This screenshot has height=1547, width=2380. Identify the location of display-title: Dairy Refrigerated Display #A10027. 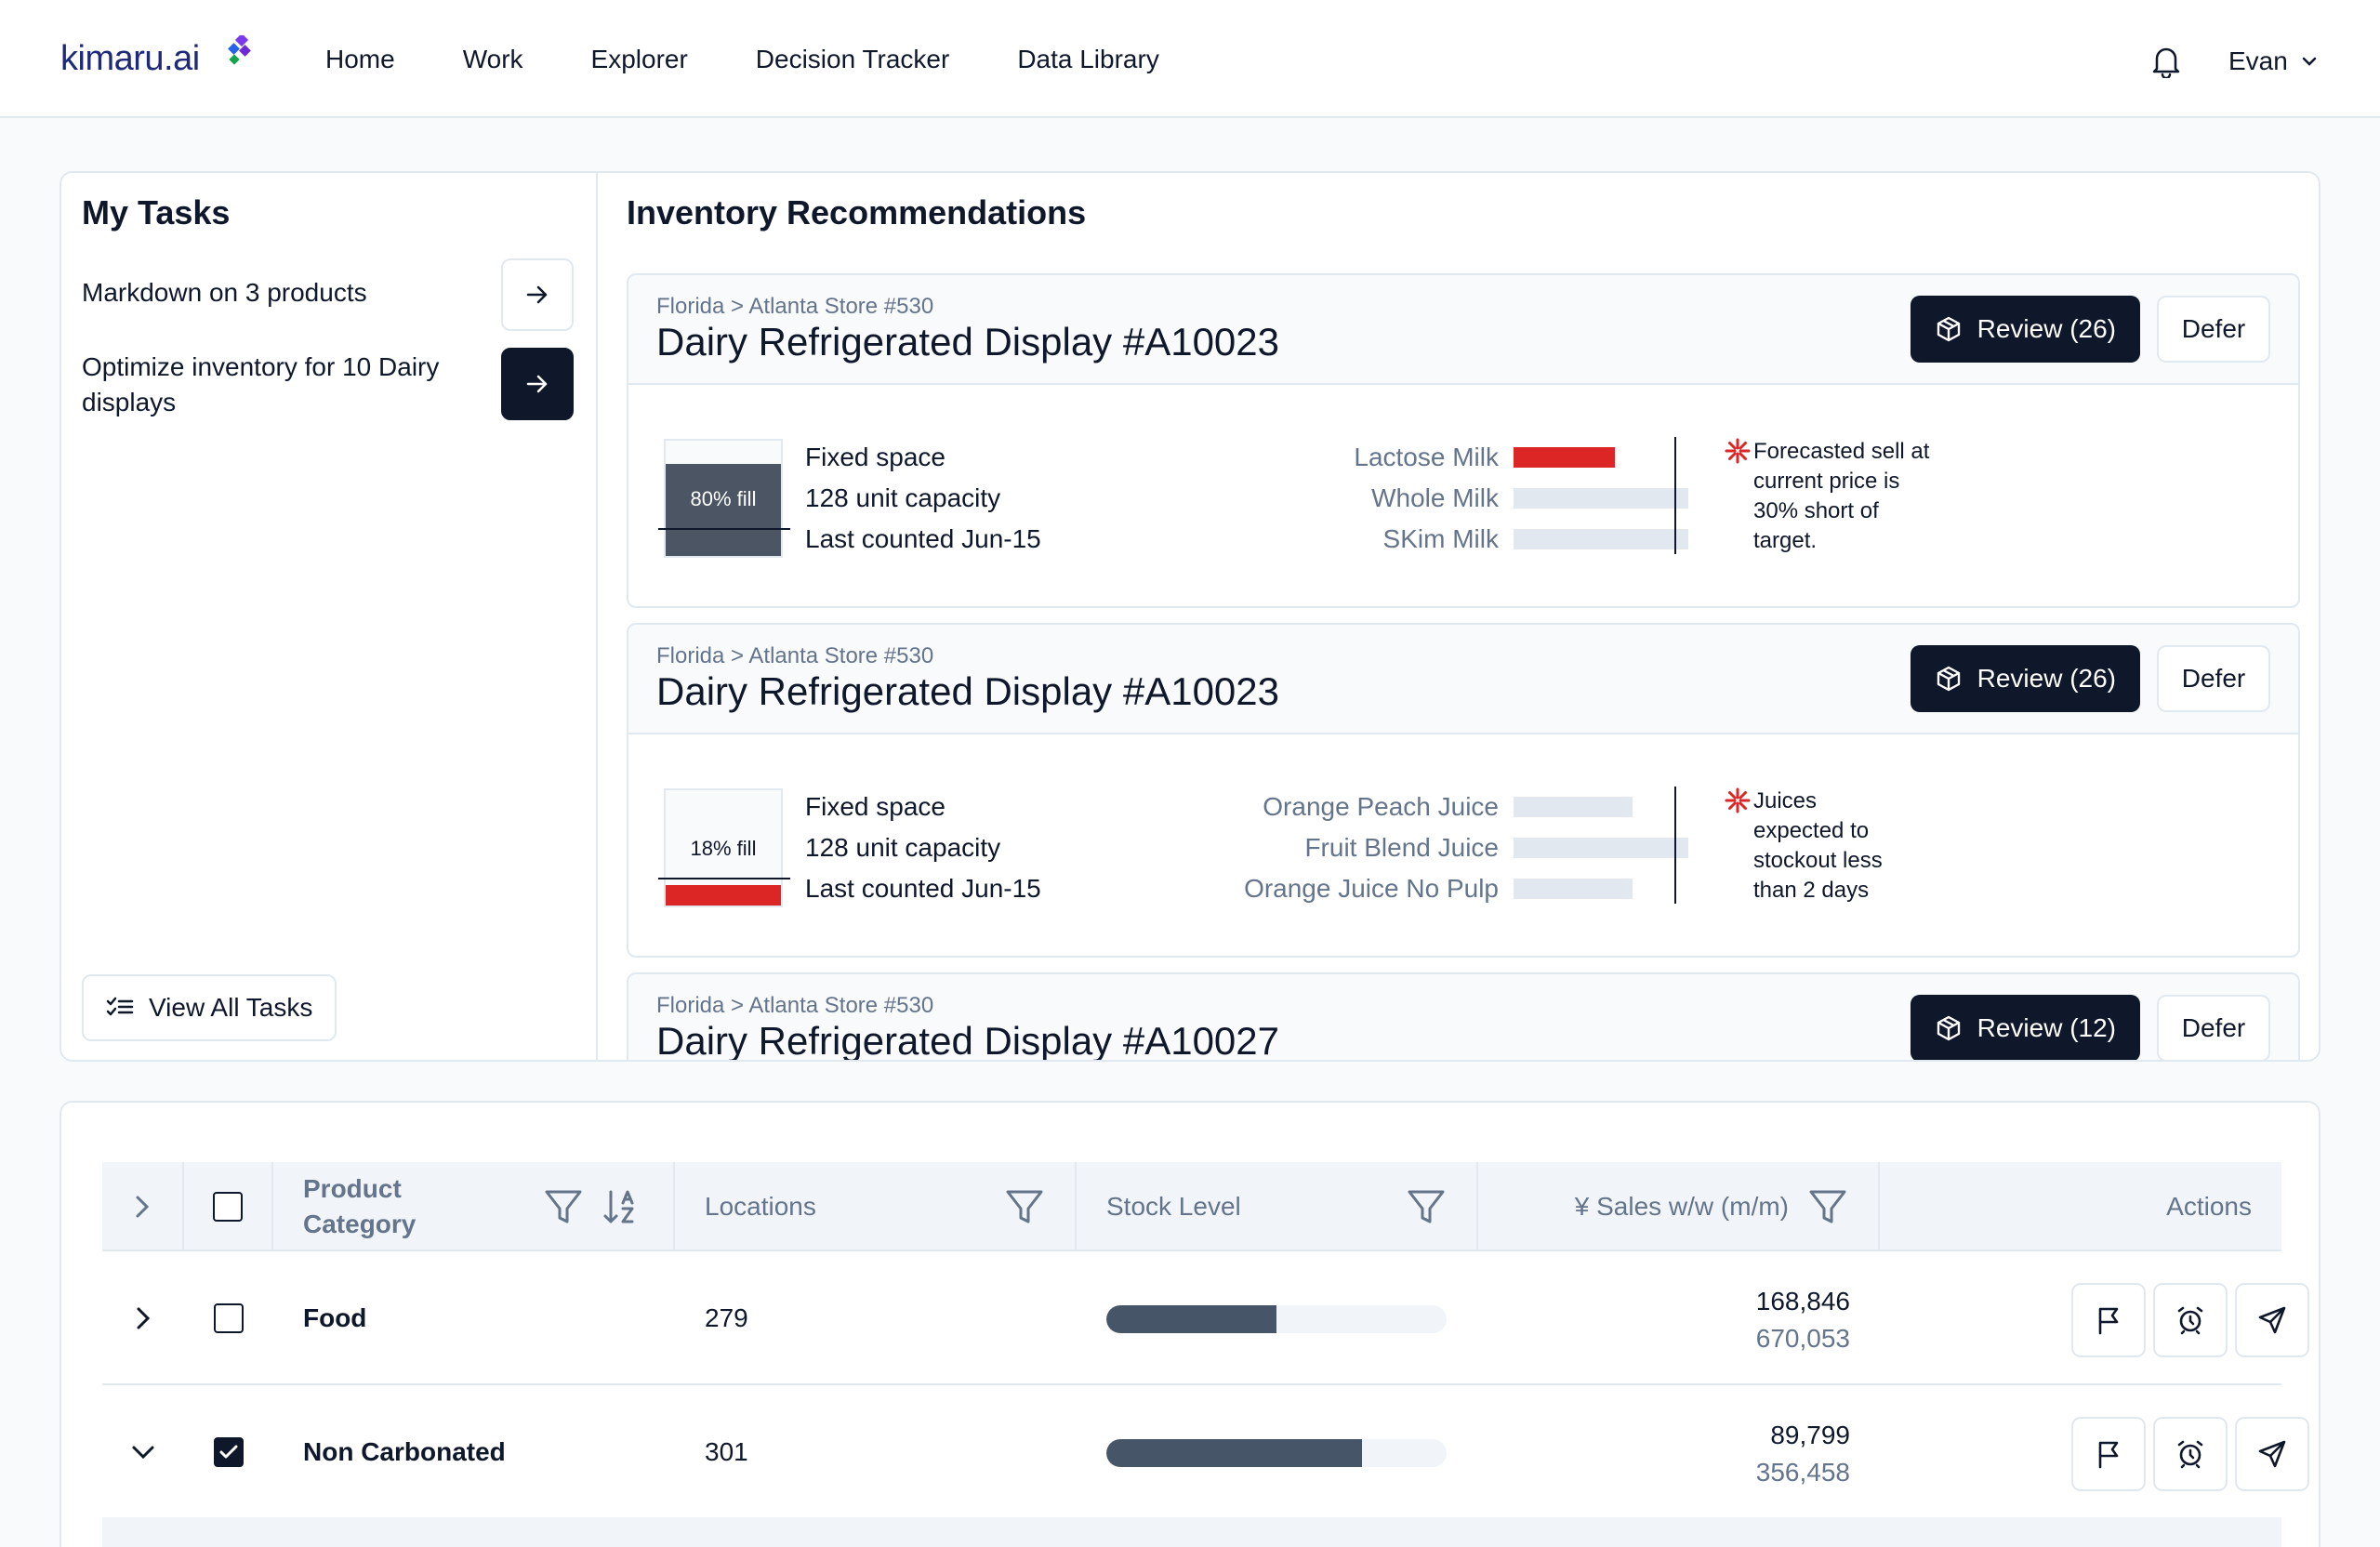
(968, 1040).